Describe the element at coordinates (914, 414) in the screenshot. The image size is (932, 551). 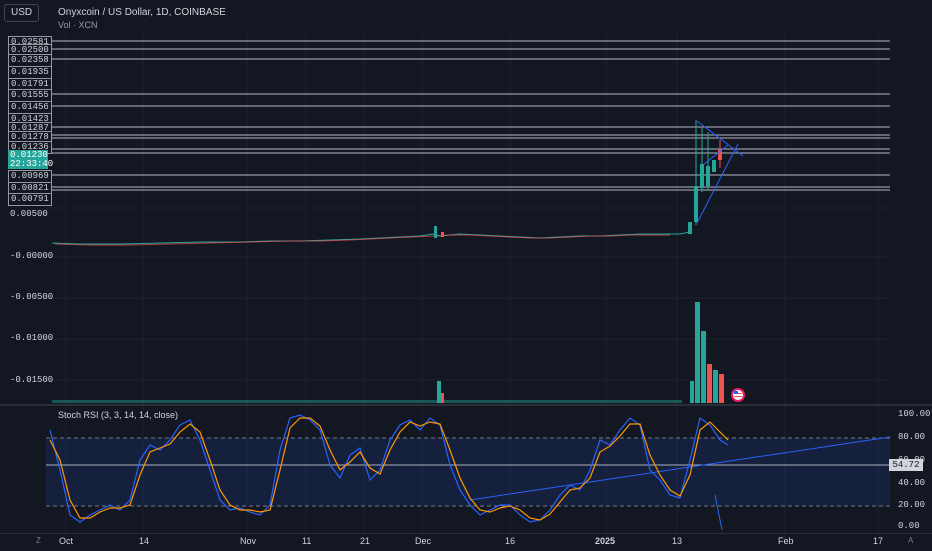
I see `rsi-tick: 100.00` at that location.